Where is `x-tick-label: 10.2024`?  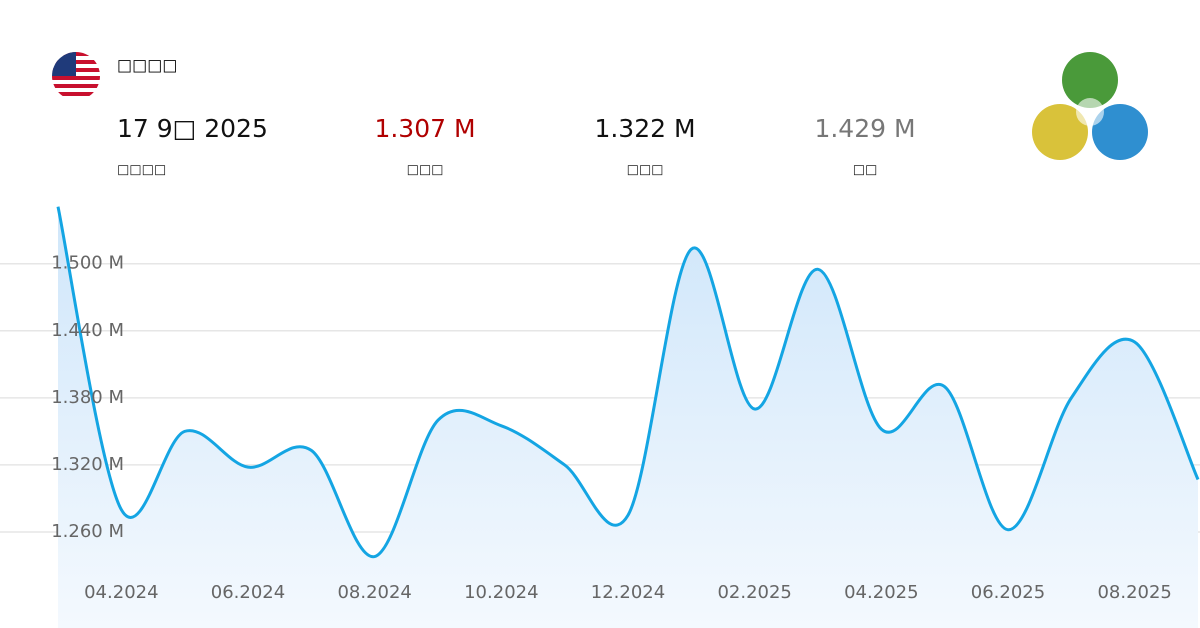 x-tick-label: 10.2024 is located at coordinates (501, 592).